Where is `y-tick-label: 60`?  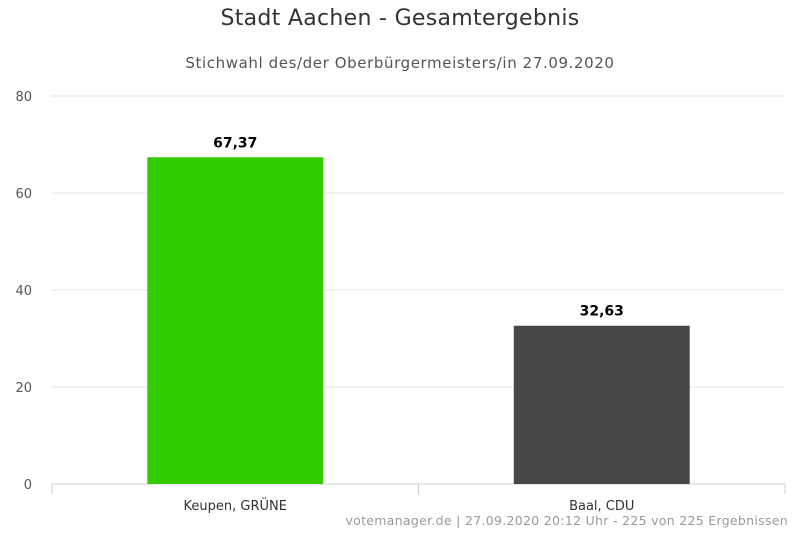 y-tick-label: 60 is located at coordinates (23, 194).